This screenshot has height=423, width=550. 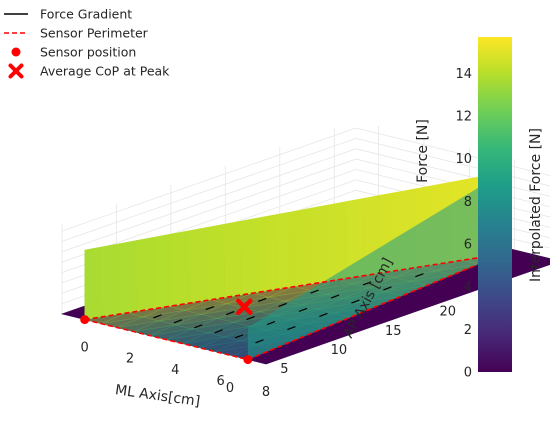 What do you see at coordinates (284, 369) in the screenshot?
I see `y-tick-label: 5` at bounding box center [284, 369].